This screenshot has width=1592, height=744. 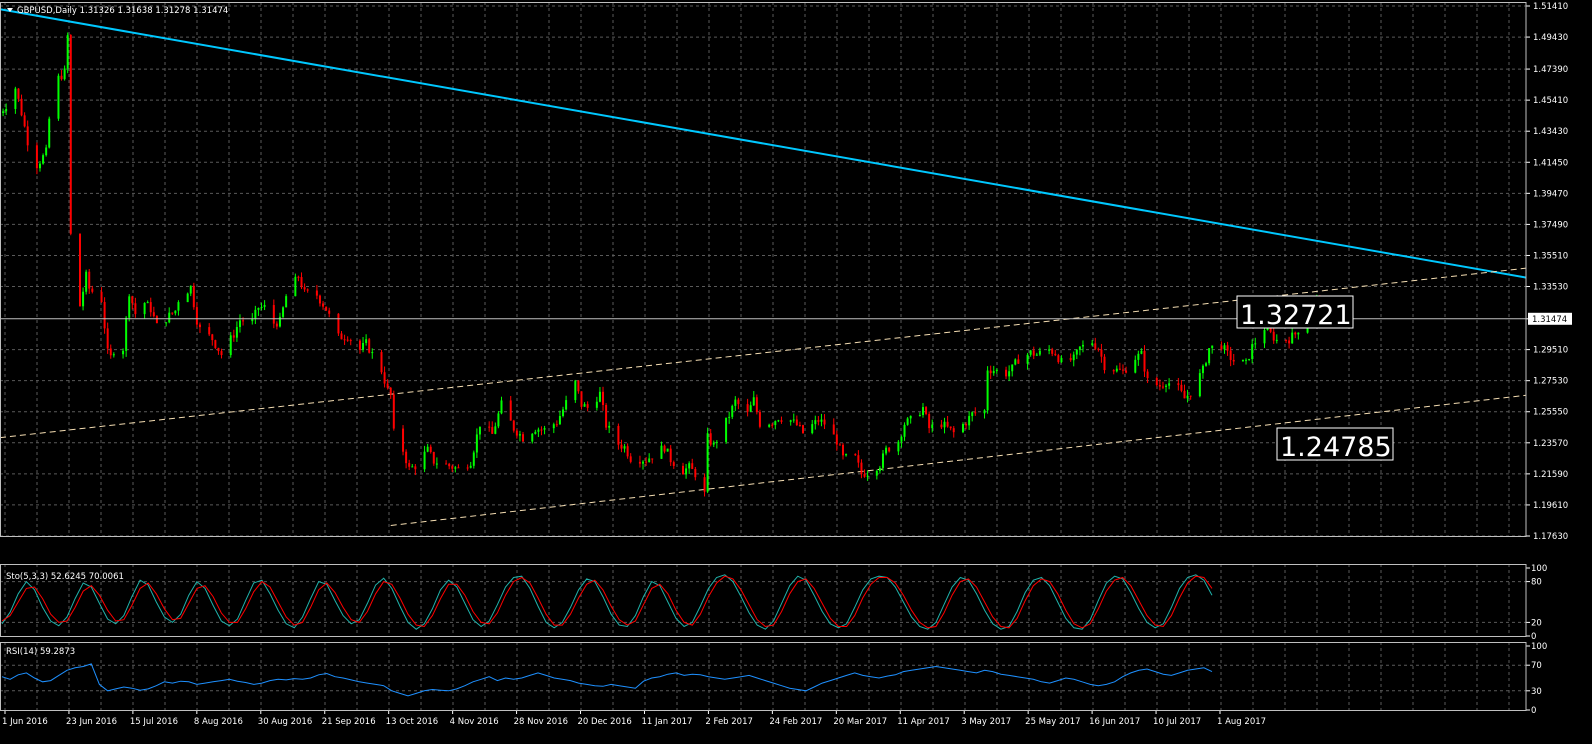 What do you see at coordinates (1550, 318) in the screenshot?
I see `current-price-badge` at bounding box center [1550, 318].